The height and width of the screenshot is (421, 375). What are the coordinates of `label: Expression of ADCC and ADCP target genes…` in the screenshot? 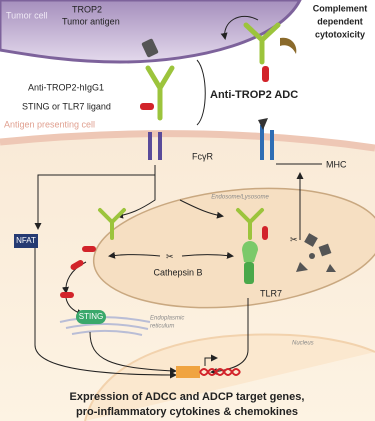 It's located at (187, 397).